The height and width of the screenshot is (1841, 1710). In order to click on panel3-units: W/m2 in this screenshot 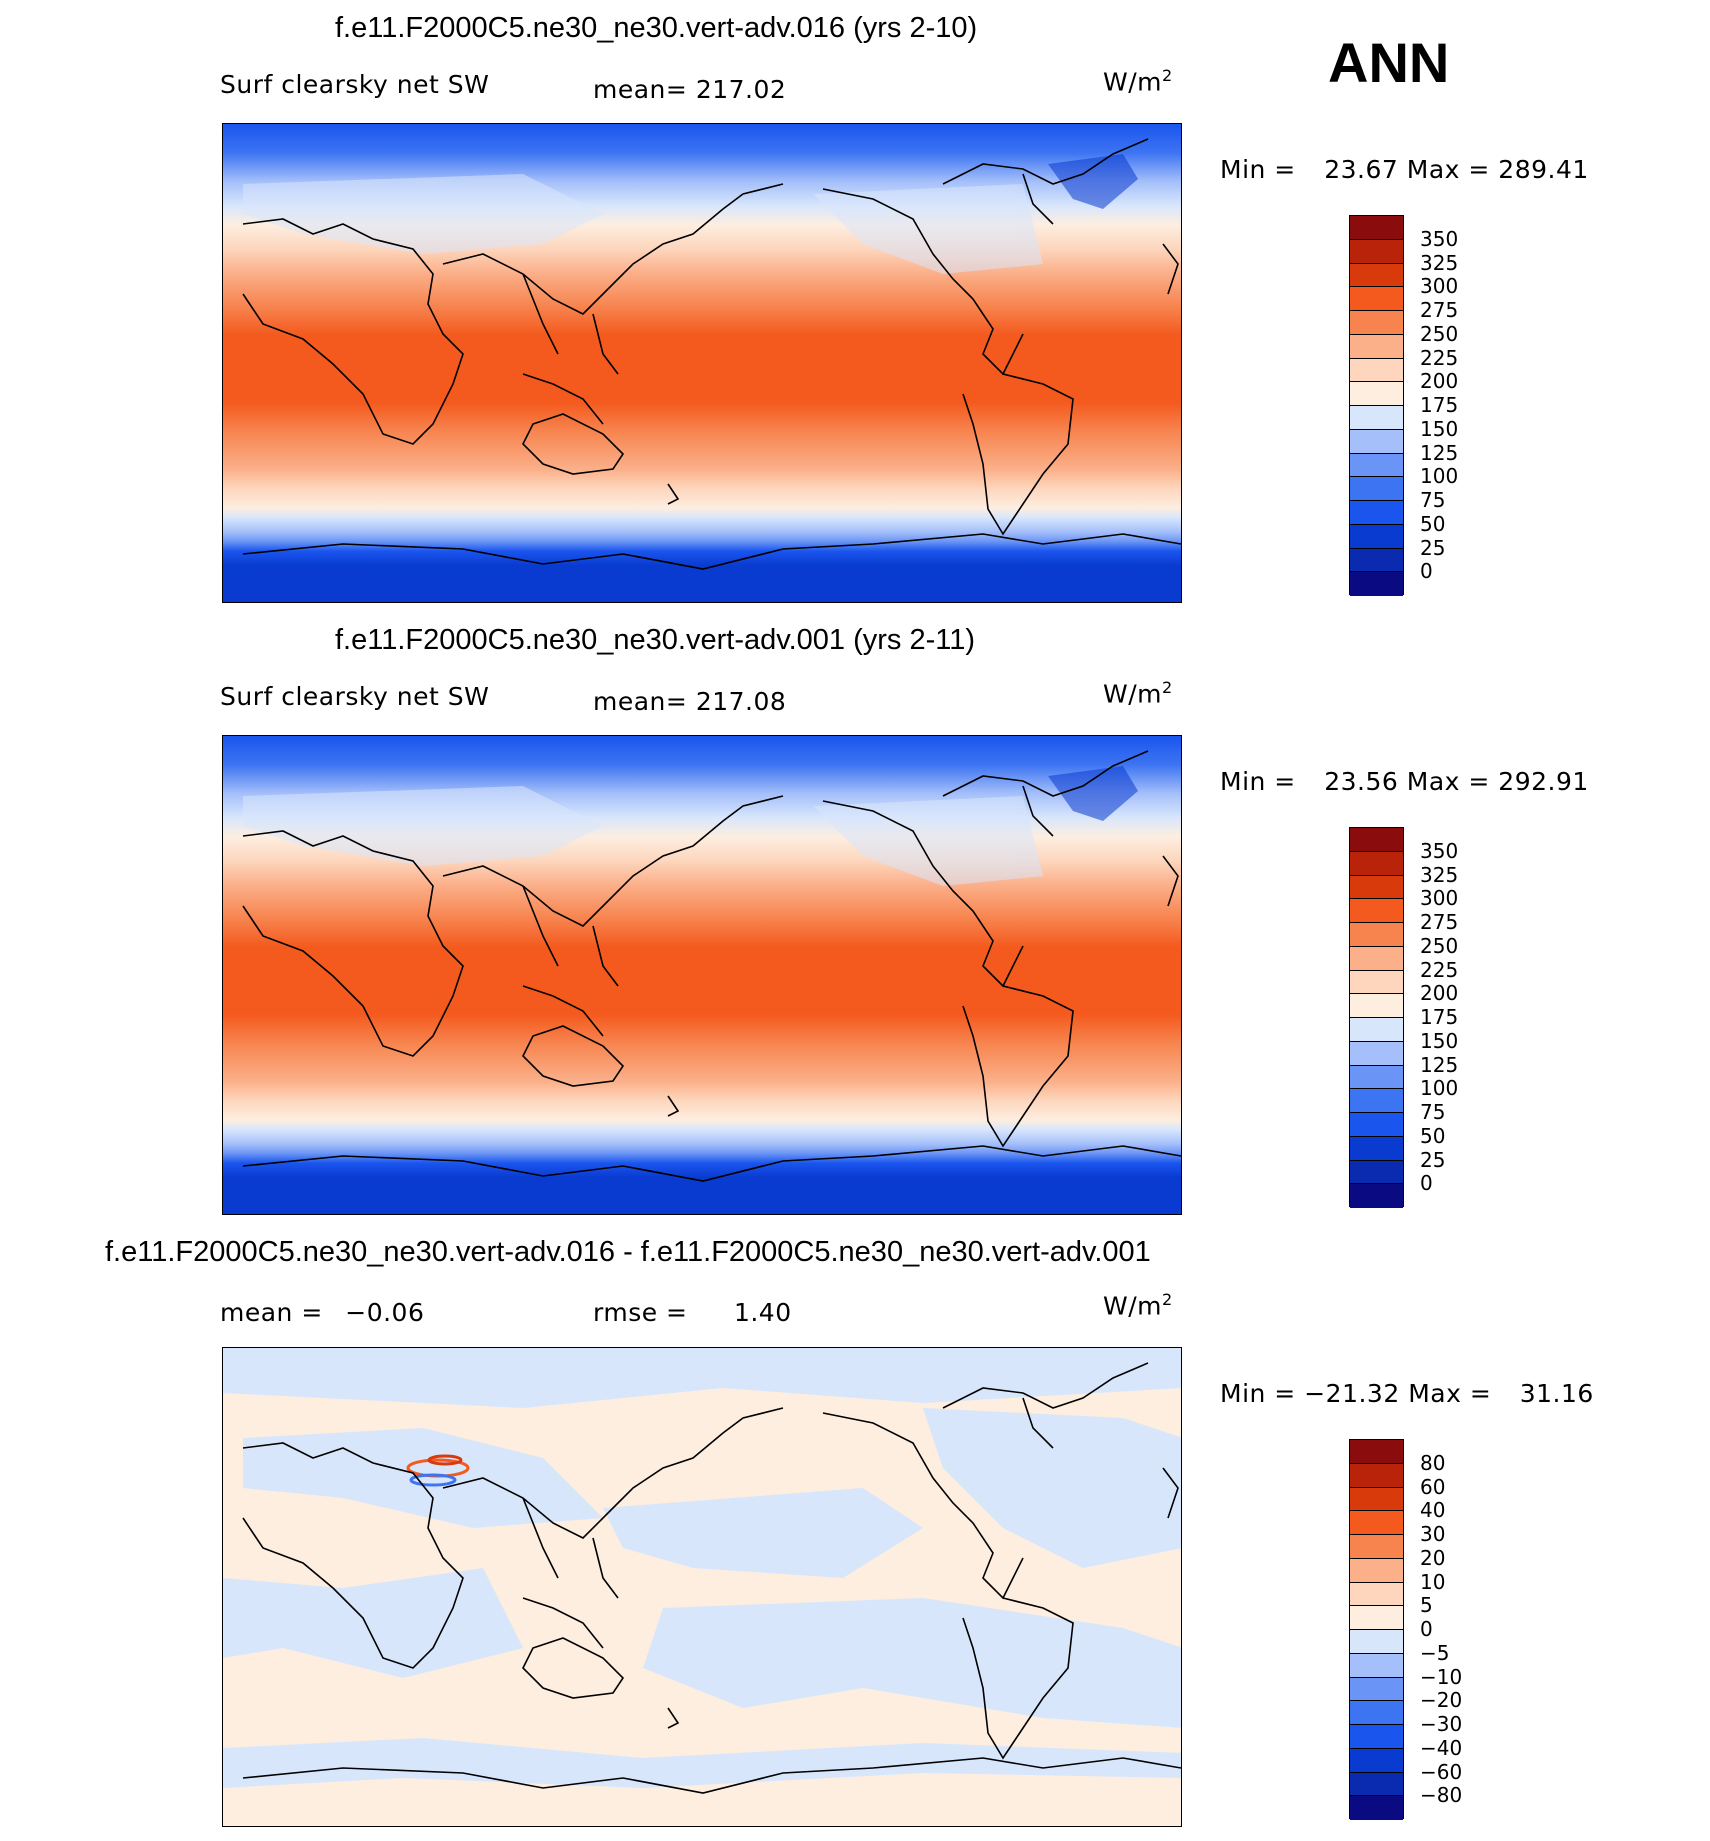, I will do `click(1138, 1305)`.